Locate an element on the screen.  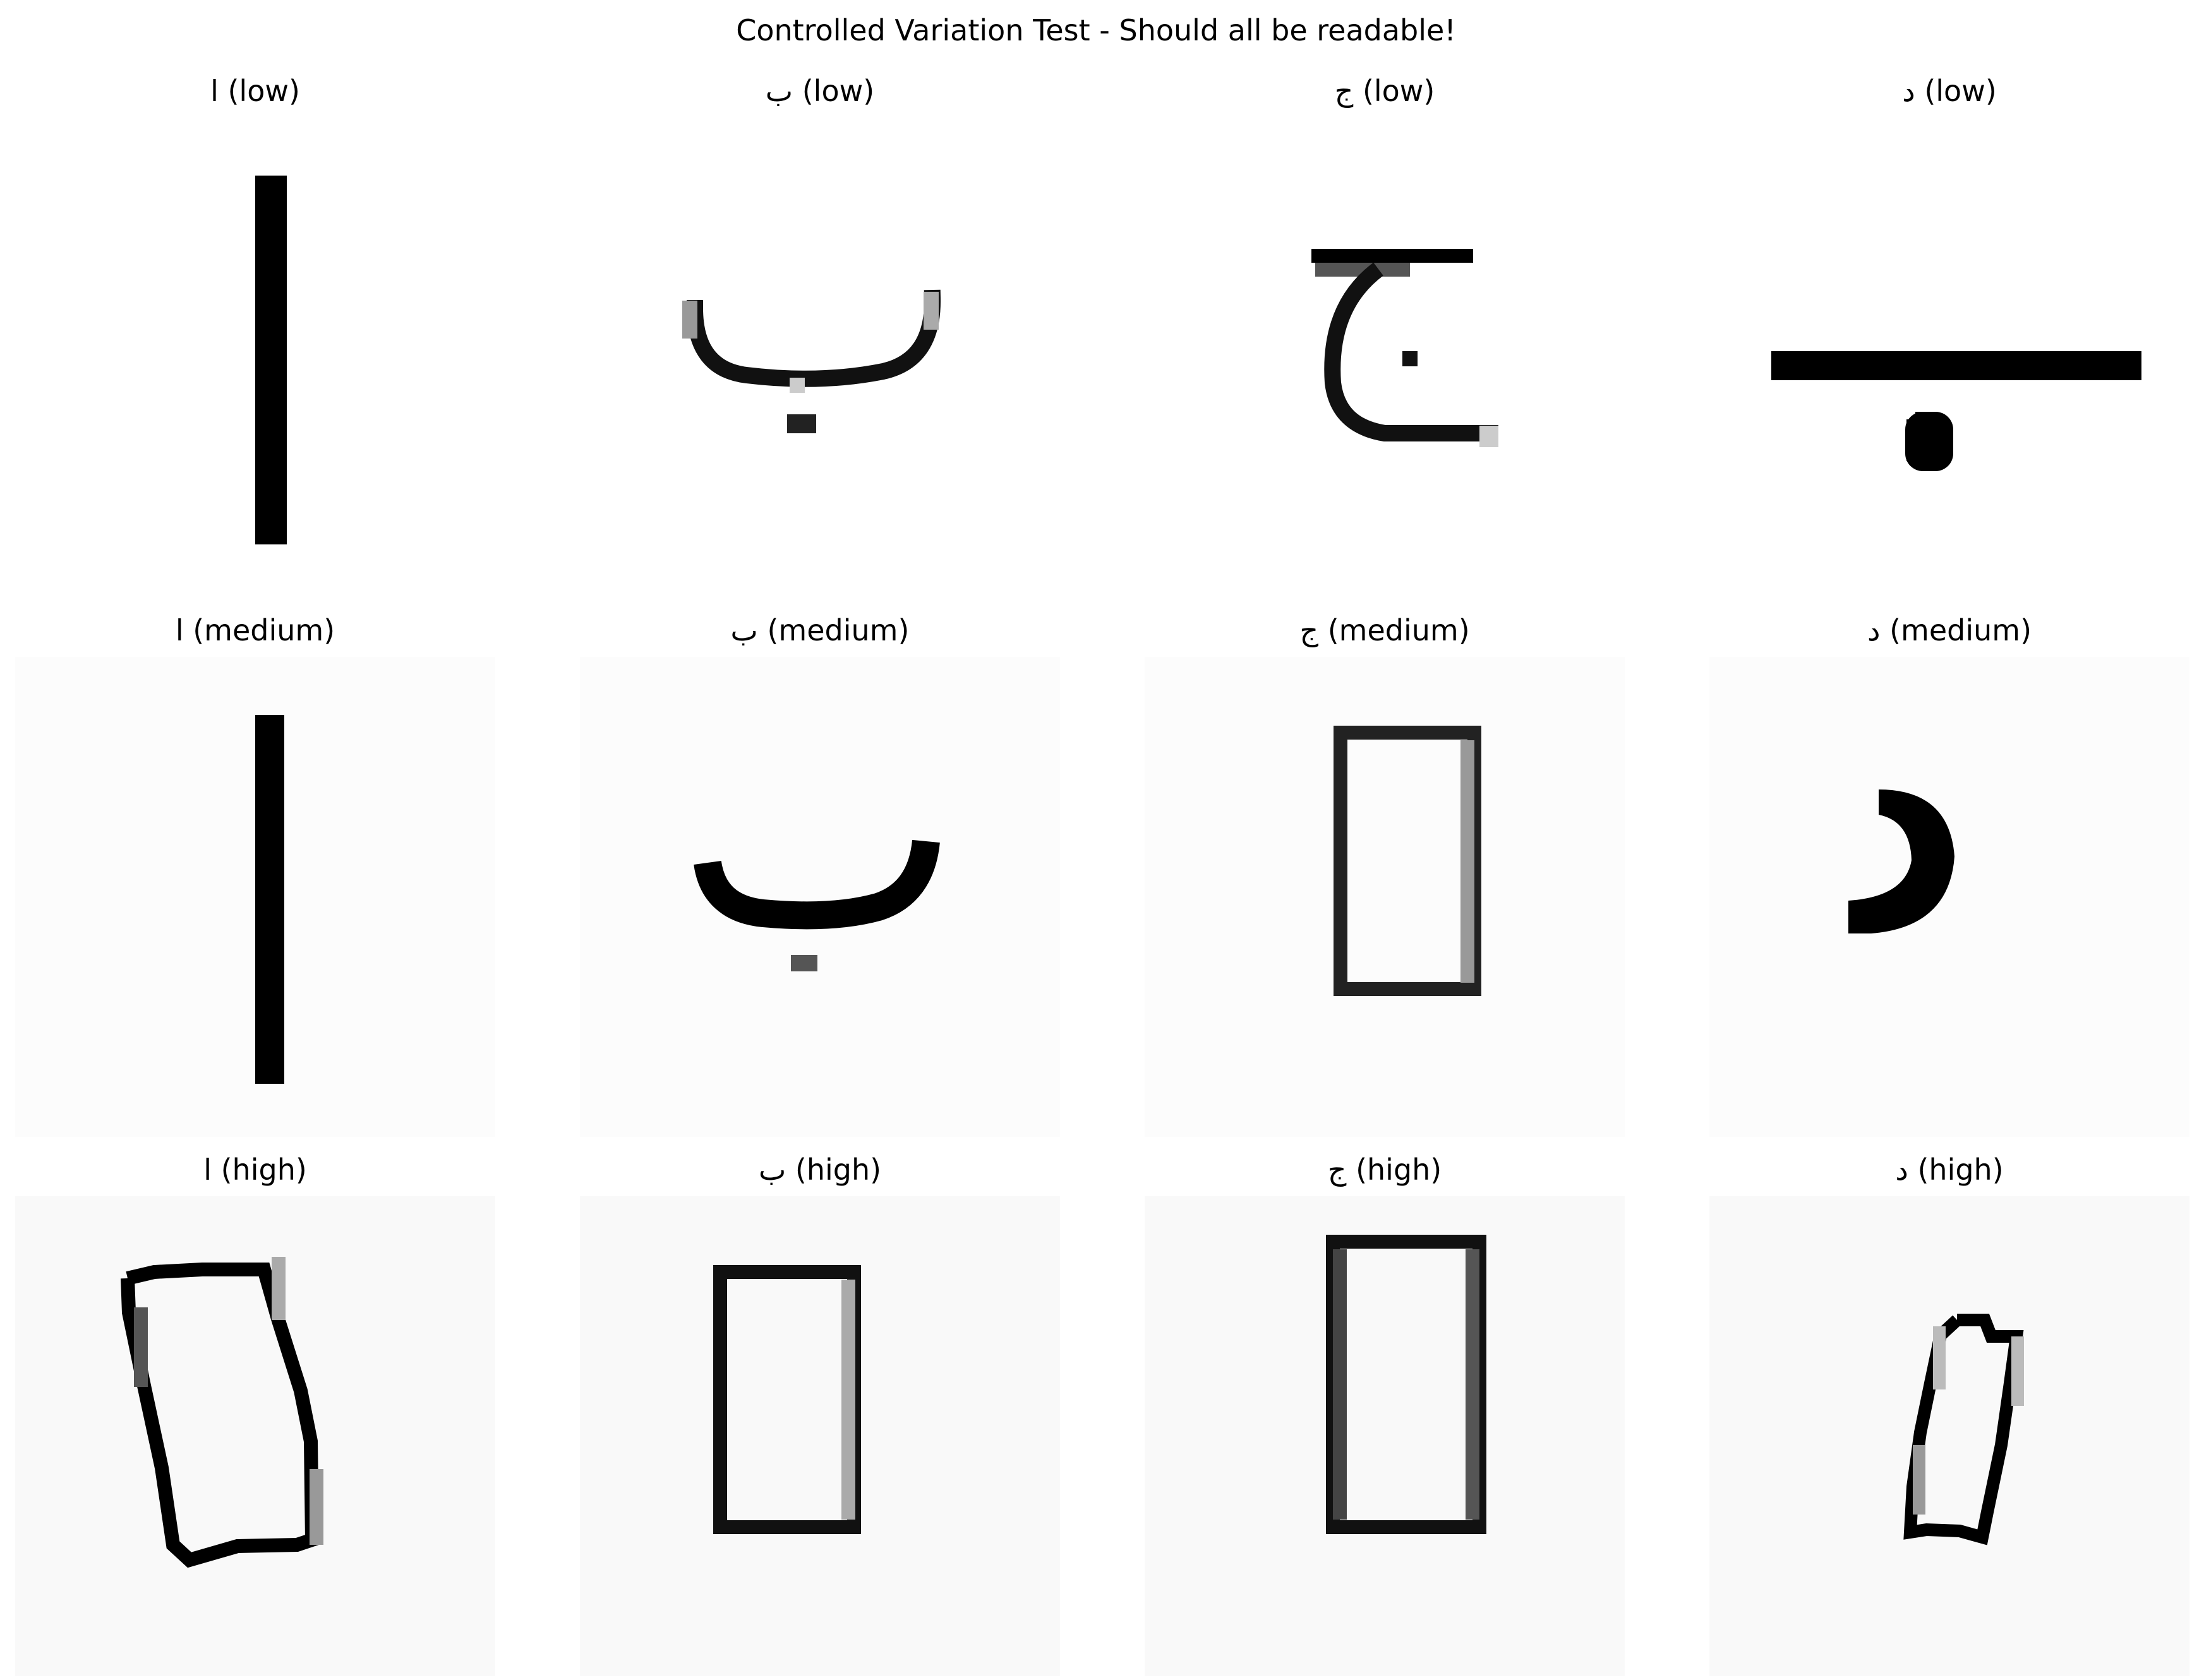
glyph-panel-beh-medium is located at coordinates (820, 897).